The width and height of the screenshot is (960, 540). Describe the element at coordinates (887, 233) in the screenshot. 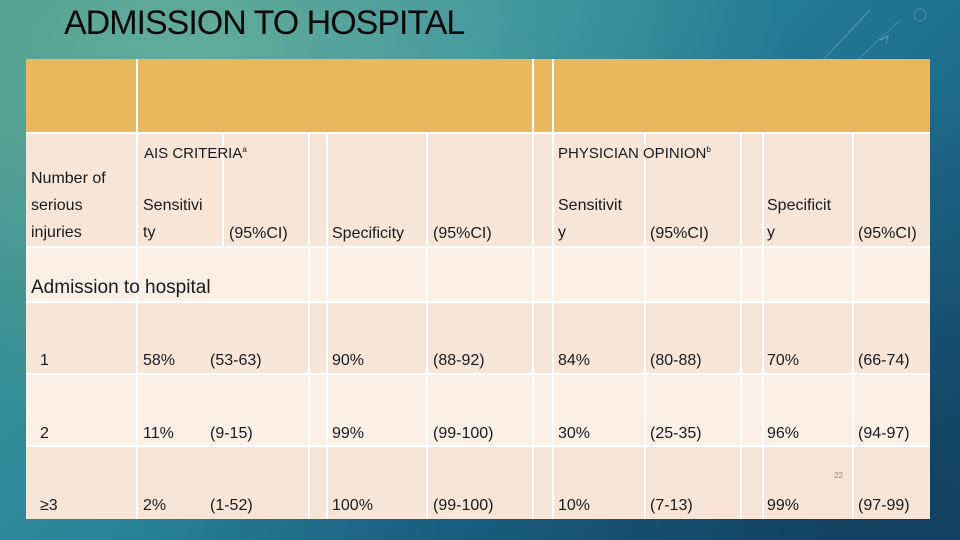

I see `col-header-phys-spec-ci: (95%CI)` at that location.